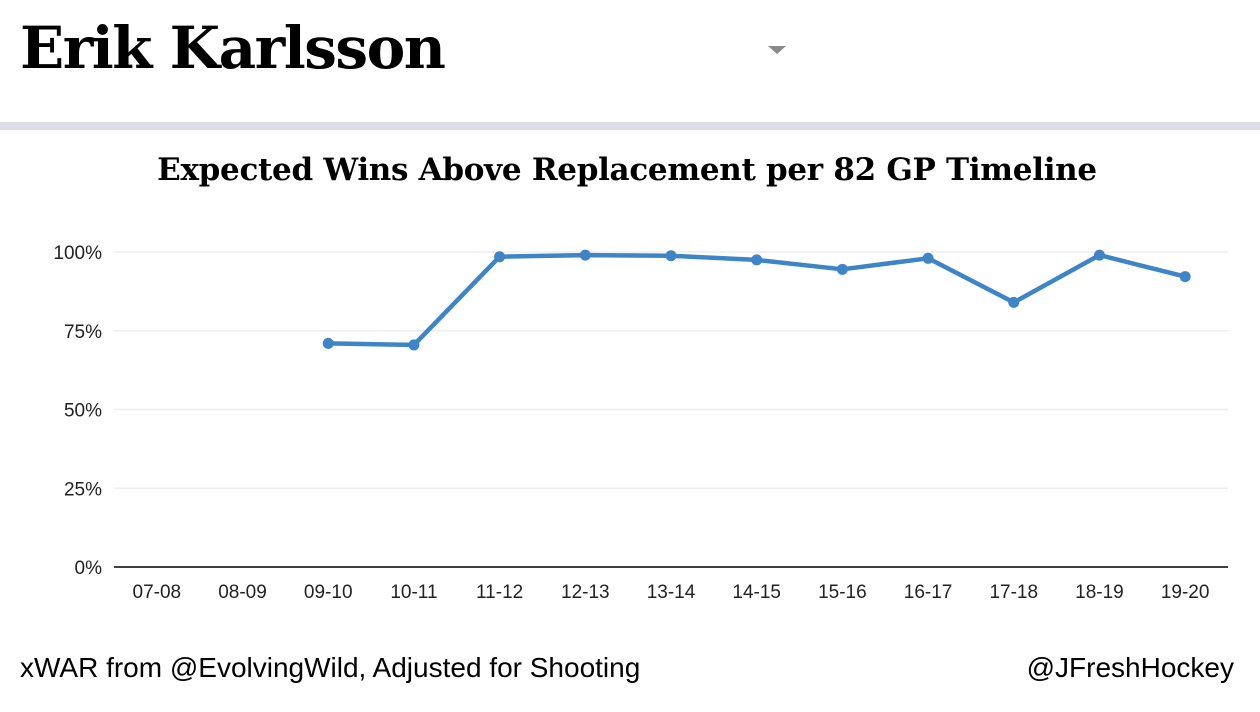  Describe the element at coordinates (83, 332) in the screenshot. I see `y-tick-label: 75%` at that location.